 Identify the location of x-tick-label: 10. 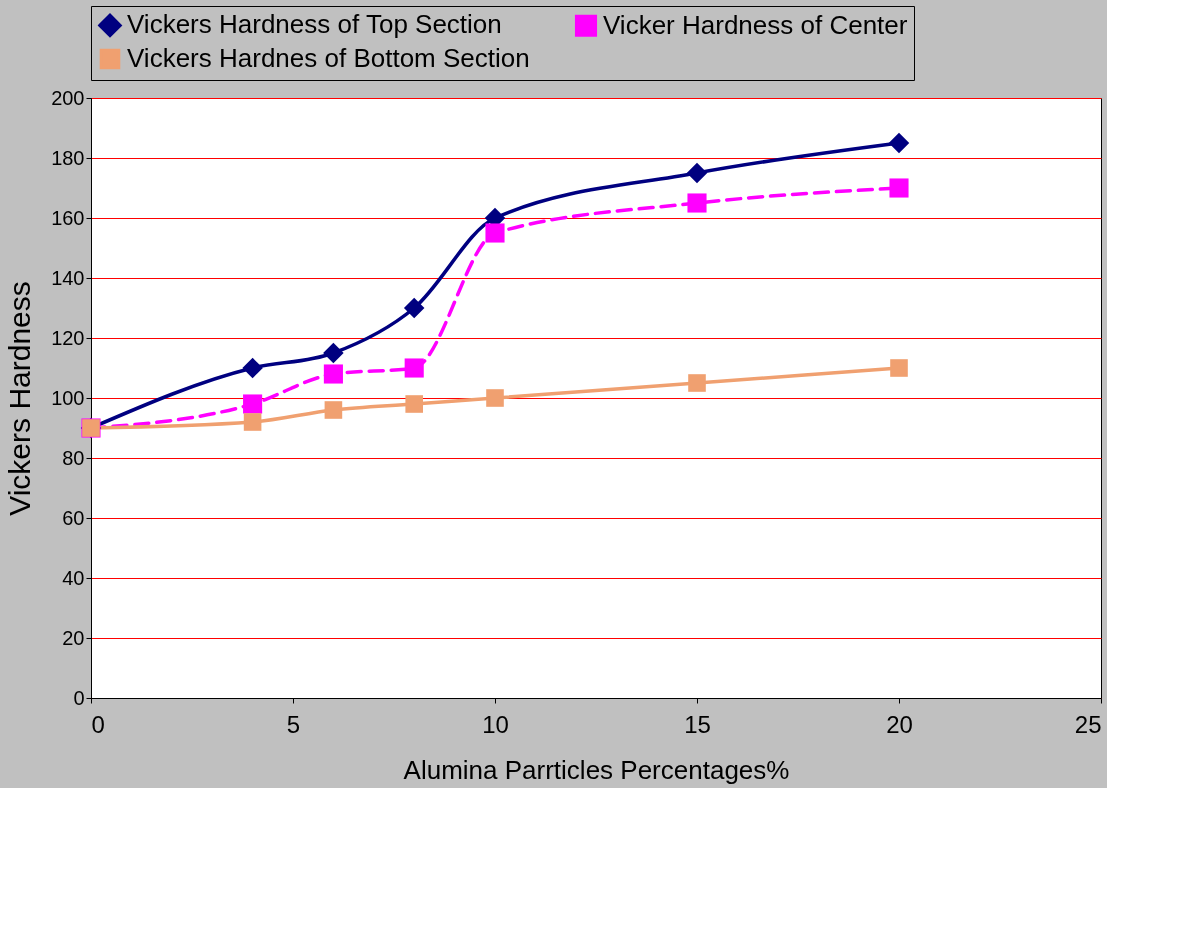
(495, 724).